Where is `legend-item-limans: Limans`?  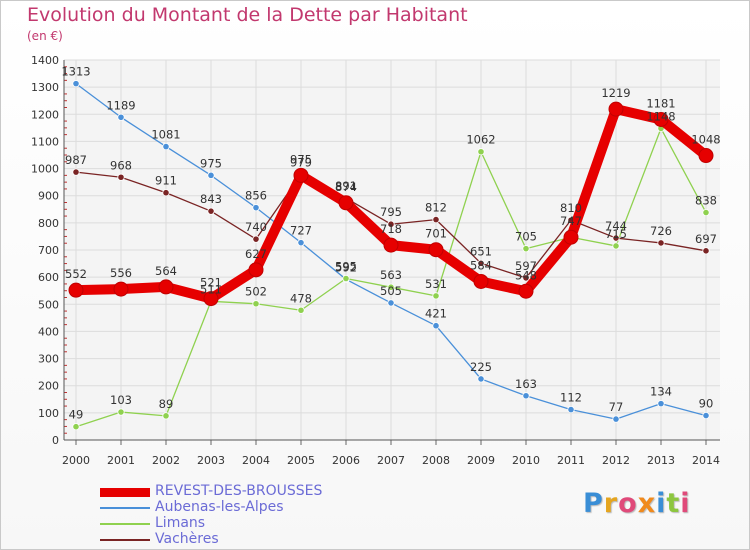
legend-item-limans: Limans is located at coordinates (230, 523).